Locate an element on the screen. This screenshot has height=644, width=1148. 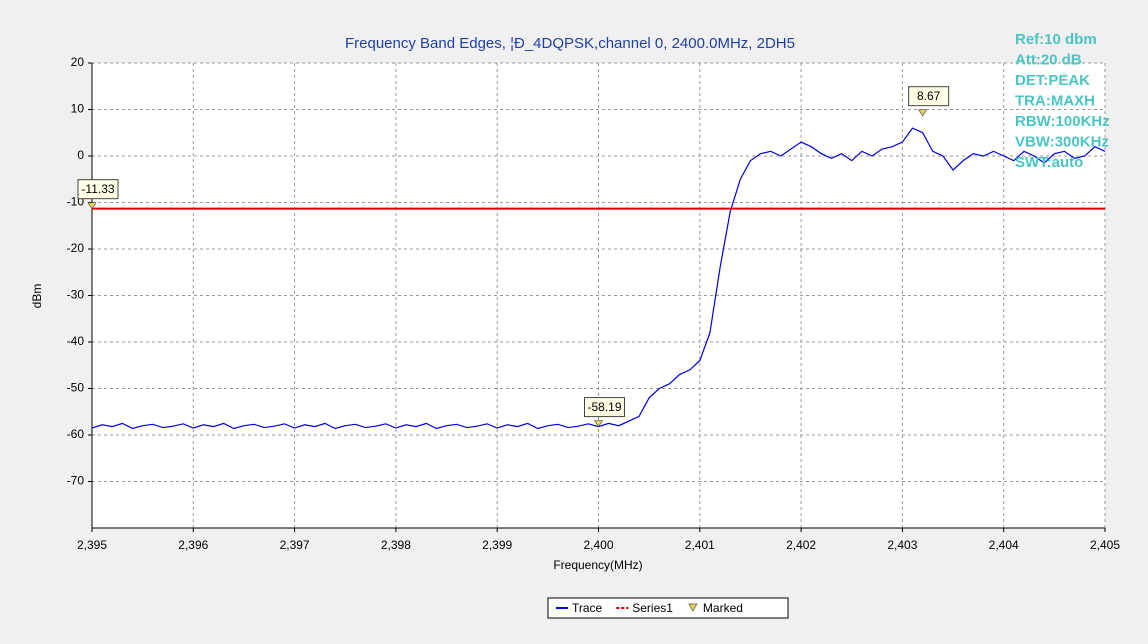
x-tick-label: 2,405 is located at coordinates (1105, 545).